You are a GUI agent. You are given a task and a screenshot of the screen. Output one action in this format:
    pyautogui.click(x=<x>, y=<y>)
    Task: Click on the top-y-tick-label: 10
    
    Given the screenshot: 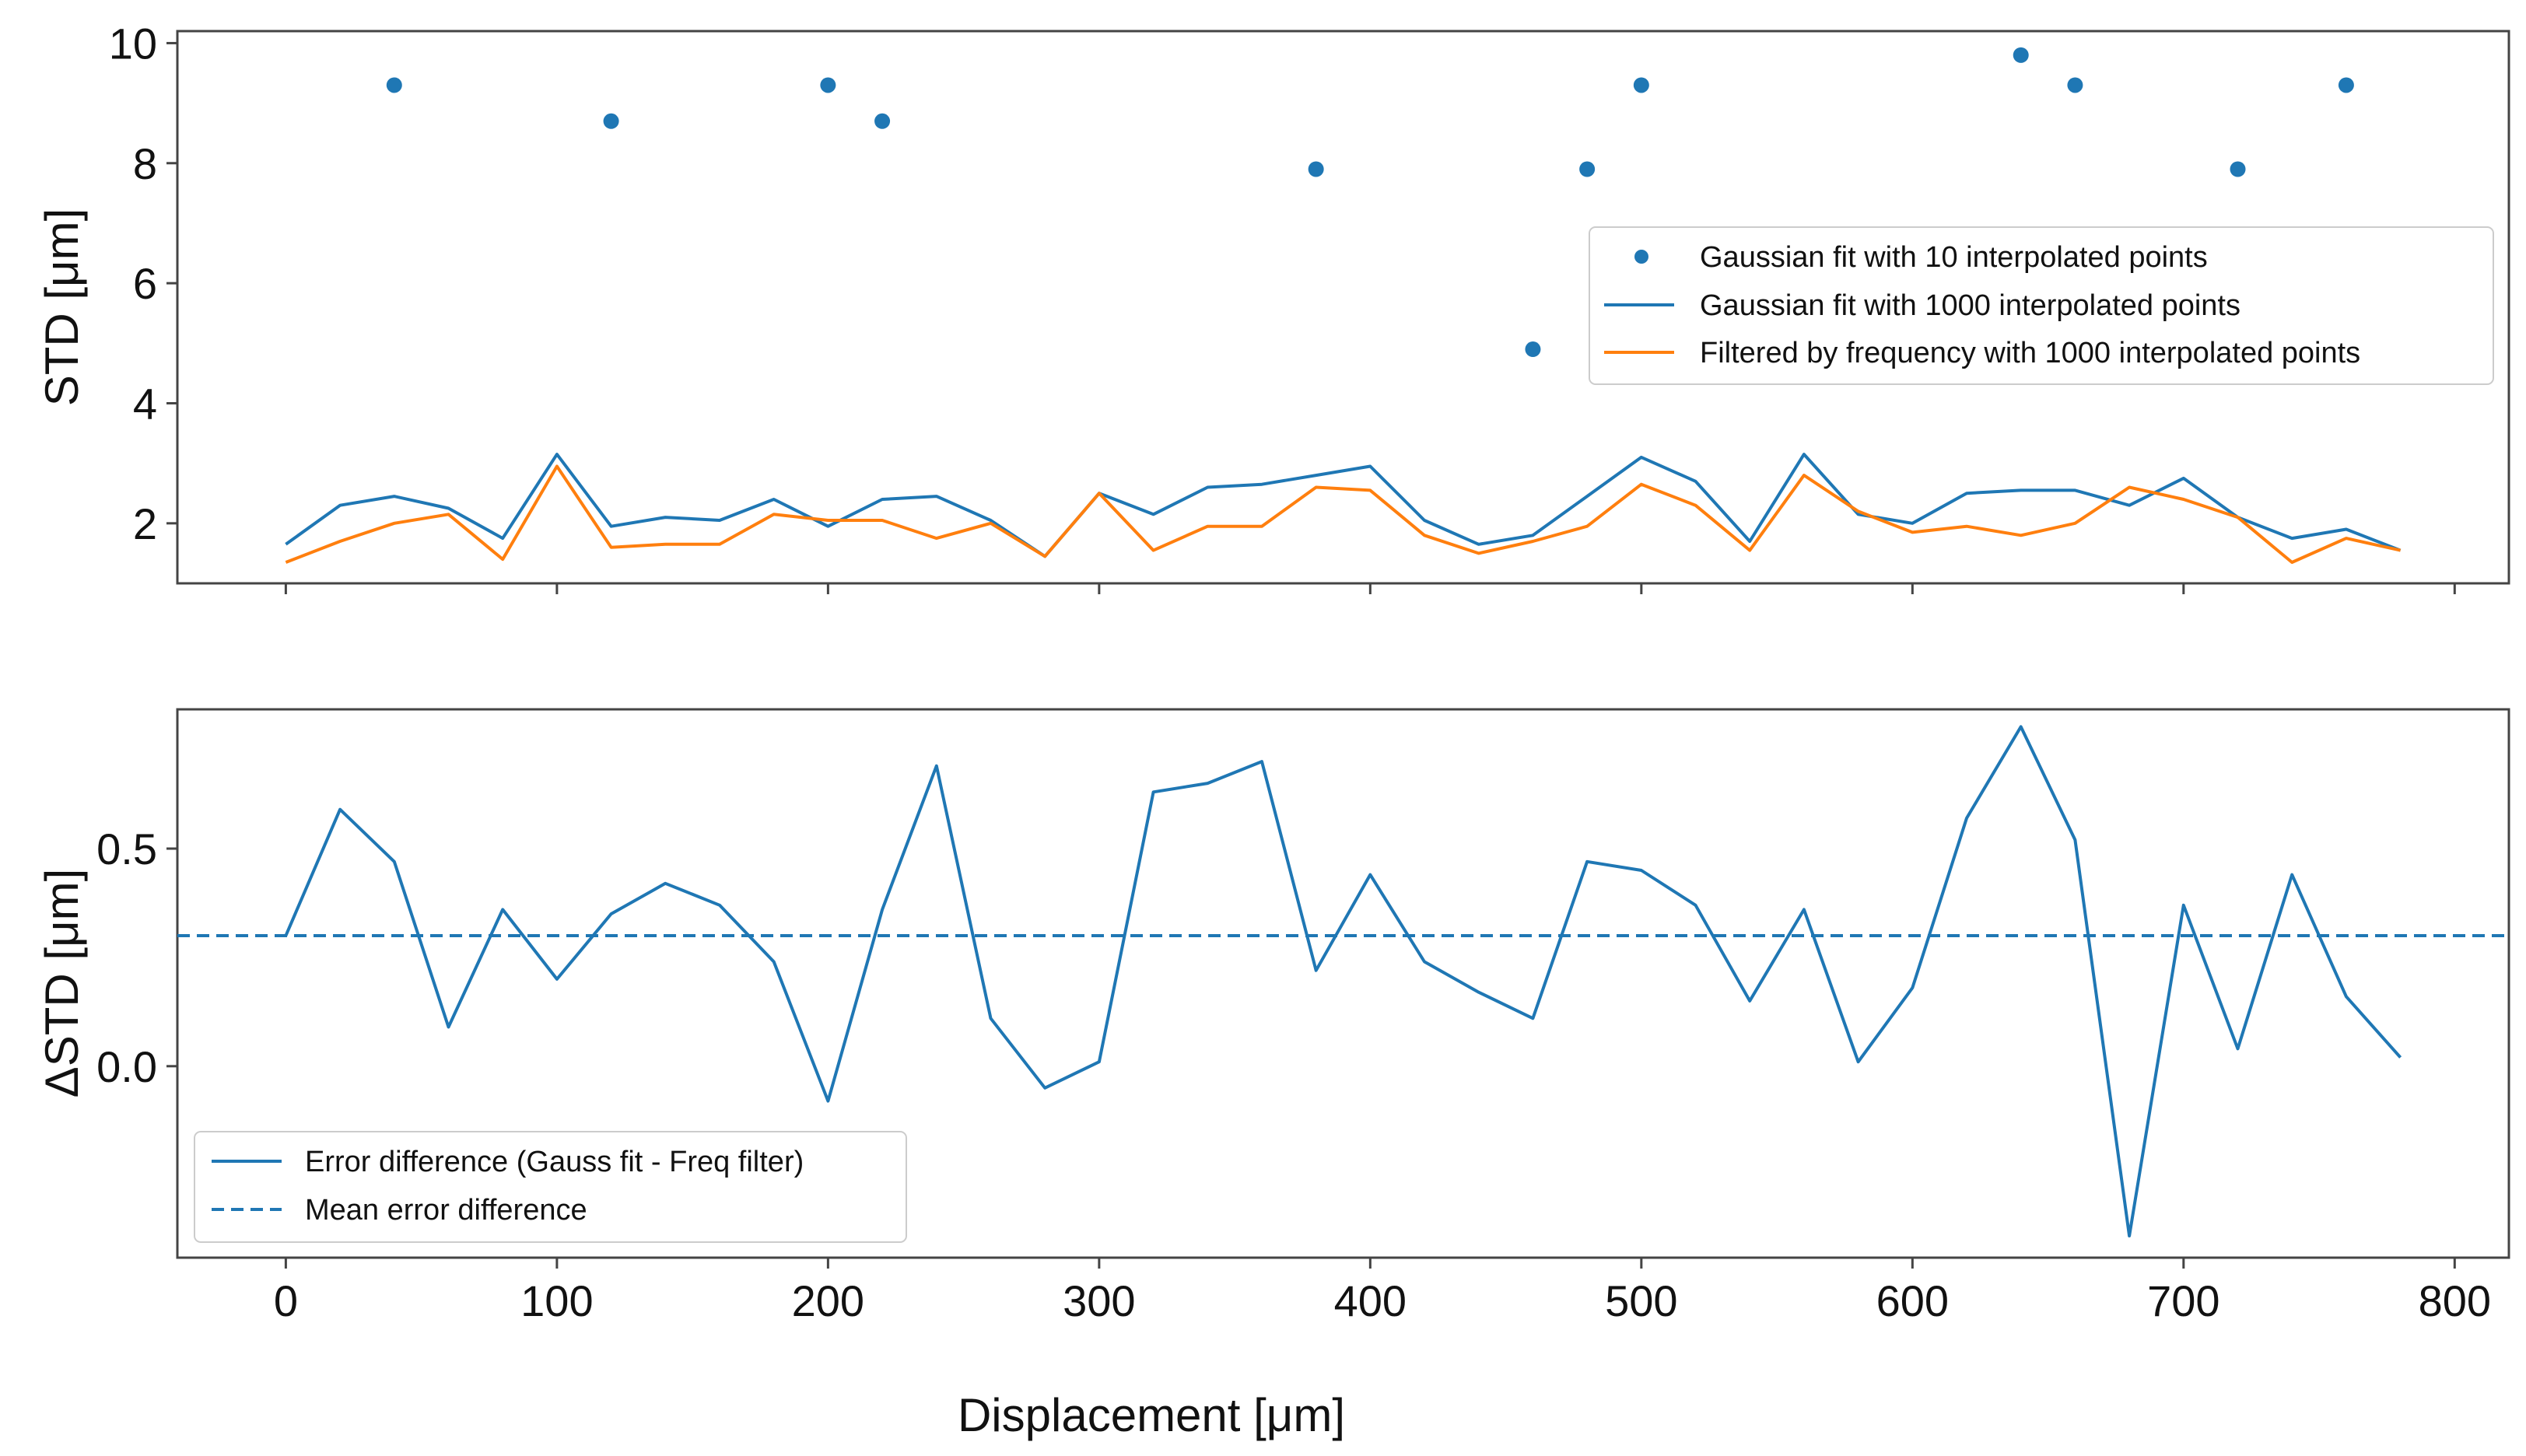 What is the action you would take?
    pyautogui.click(x=133, y=43)
    